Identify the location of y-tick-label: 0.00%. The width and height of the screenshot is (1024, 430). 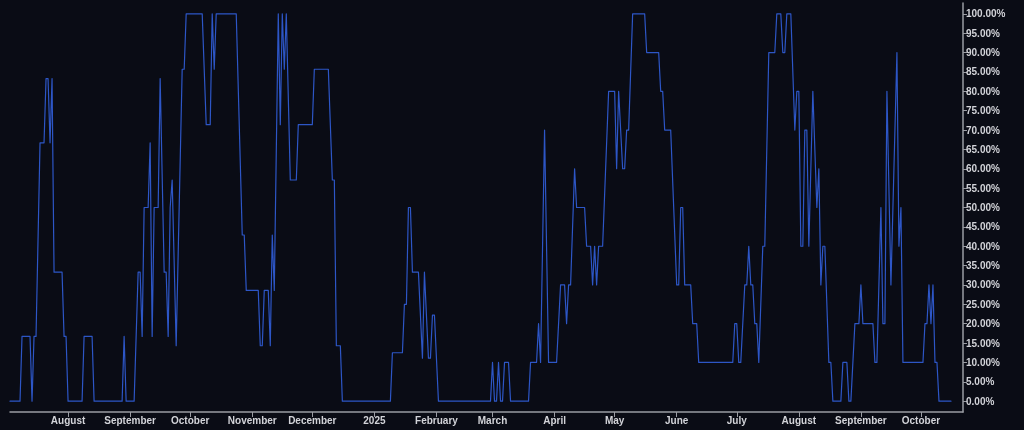
(980, 401).